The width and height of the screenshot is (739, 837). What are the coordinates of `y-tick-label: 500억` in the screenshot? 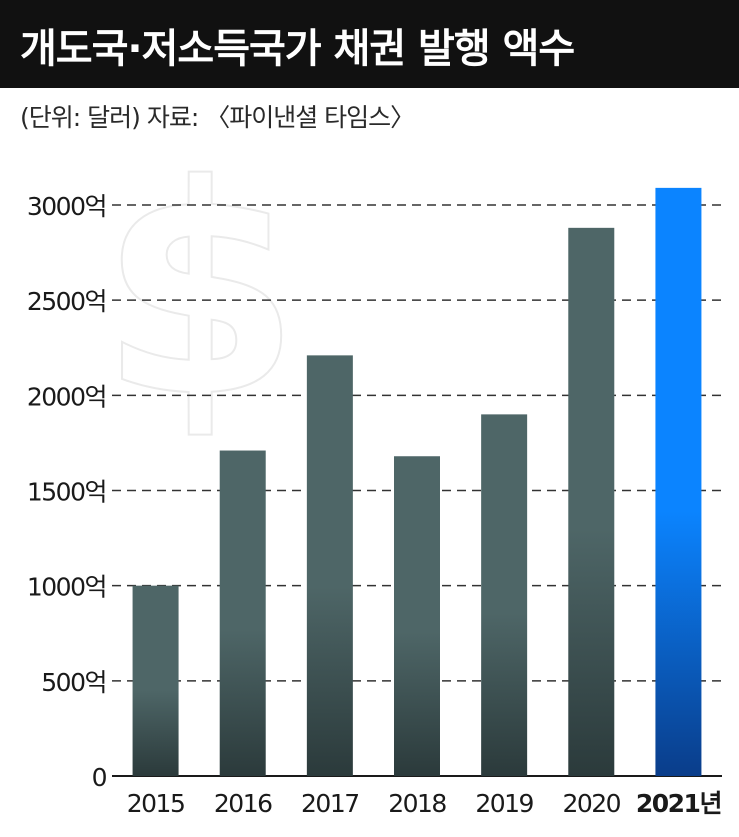 It's located at (73, 682).